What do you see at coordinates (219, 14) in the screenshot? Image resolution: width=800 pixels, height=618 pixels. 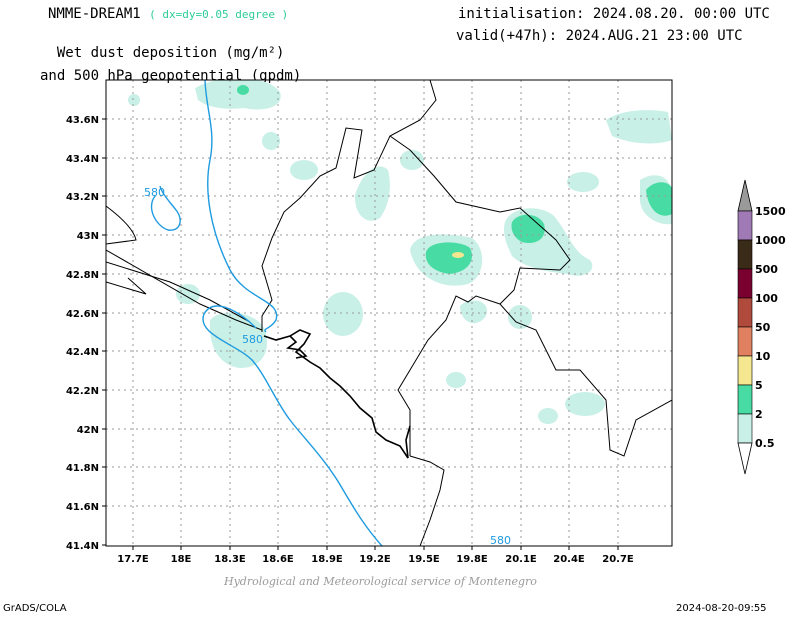 I see `model-resolution: ( dx=dy=0.05 degree )` at bounding box center [219, 14].